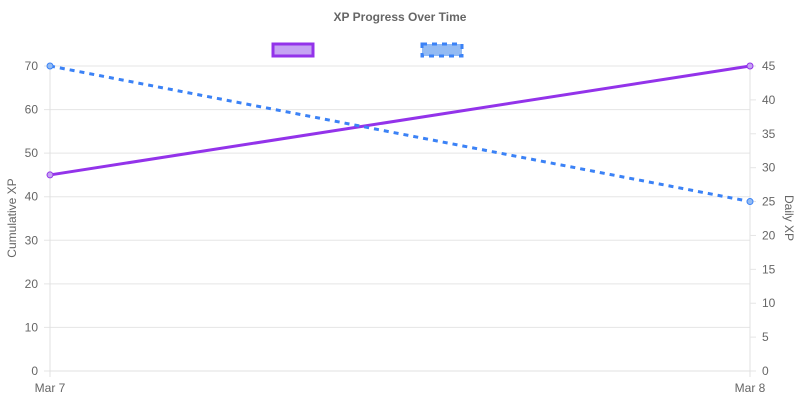 The height and width of the screenshot is (400, 800). Describe the element at coordinates (769, 168) in the screenshot. I see `y-right-tick-label: 30` at that location.